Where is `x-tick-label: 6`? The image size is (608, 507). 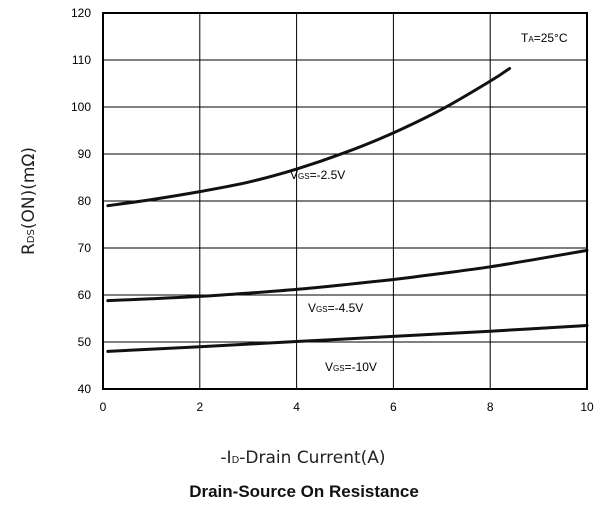
x-tick-label: 6 is located at coordinates (393, 407).